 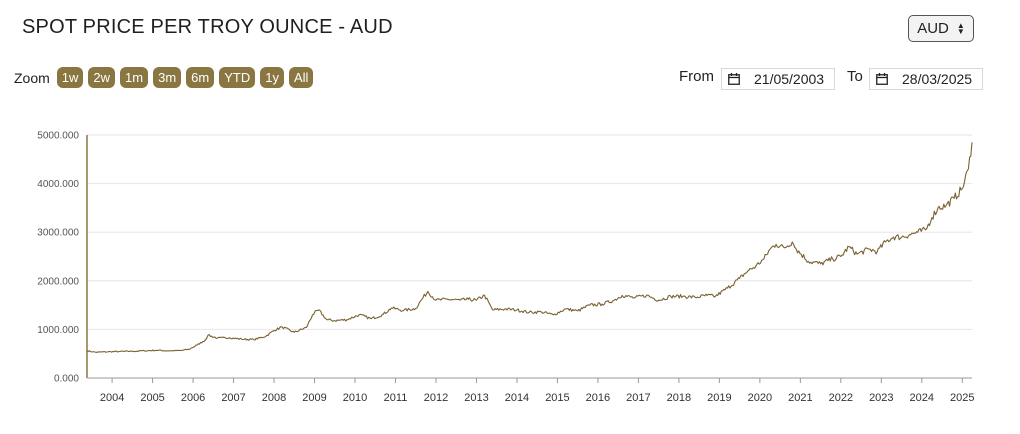 What do you see at coordinates (314, 398) in the screenshot?
I see `x-tick-label: 2009` at bounding box center [314, 398].